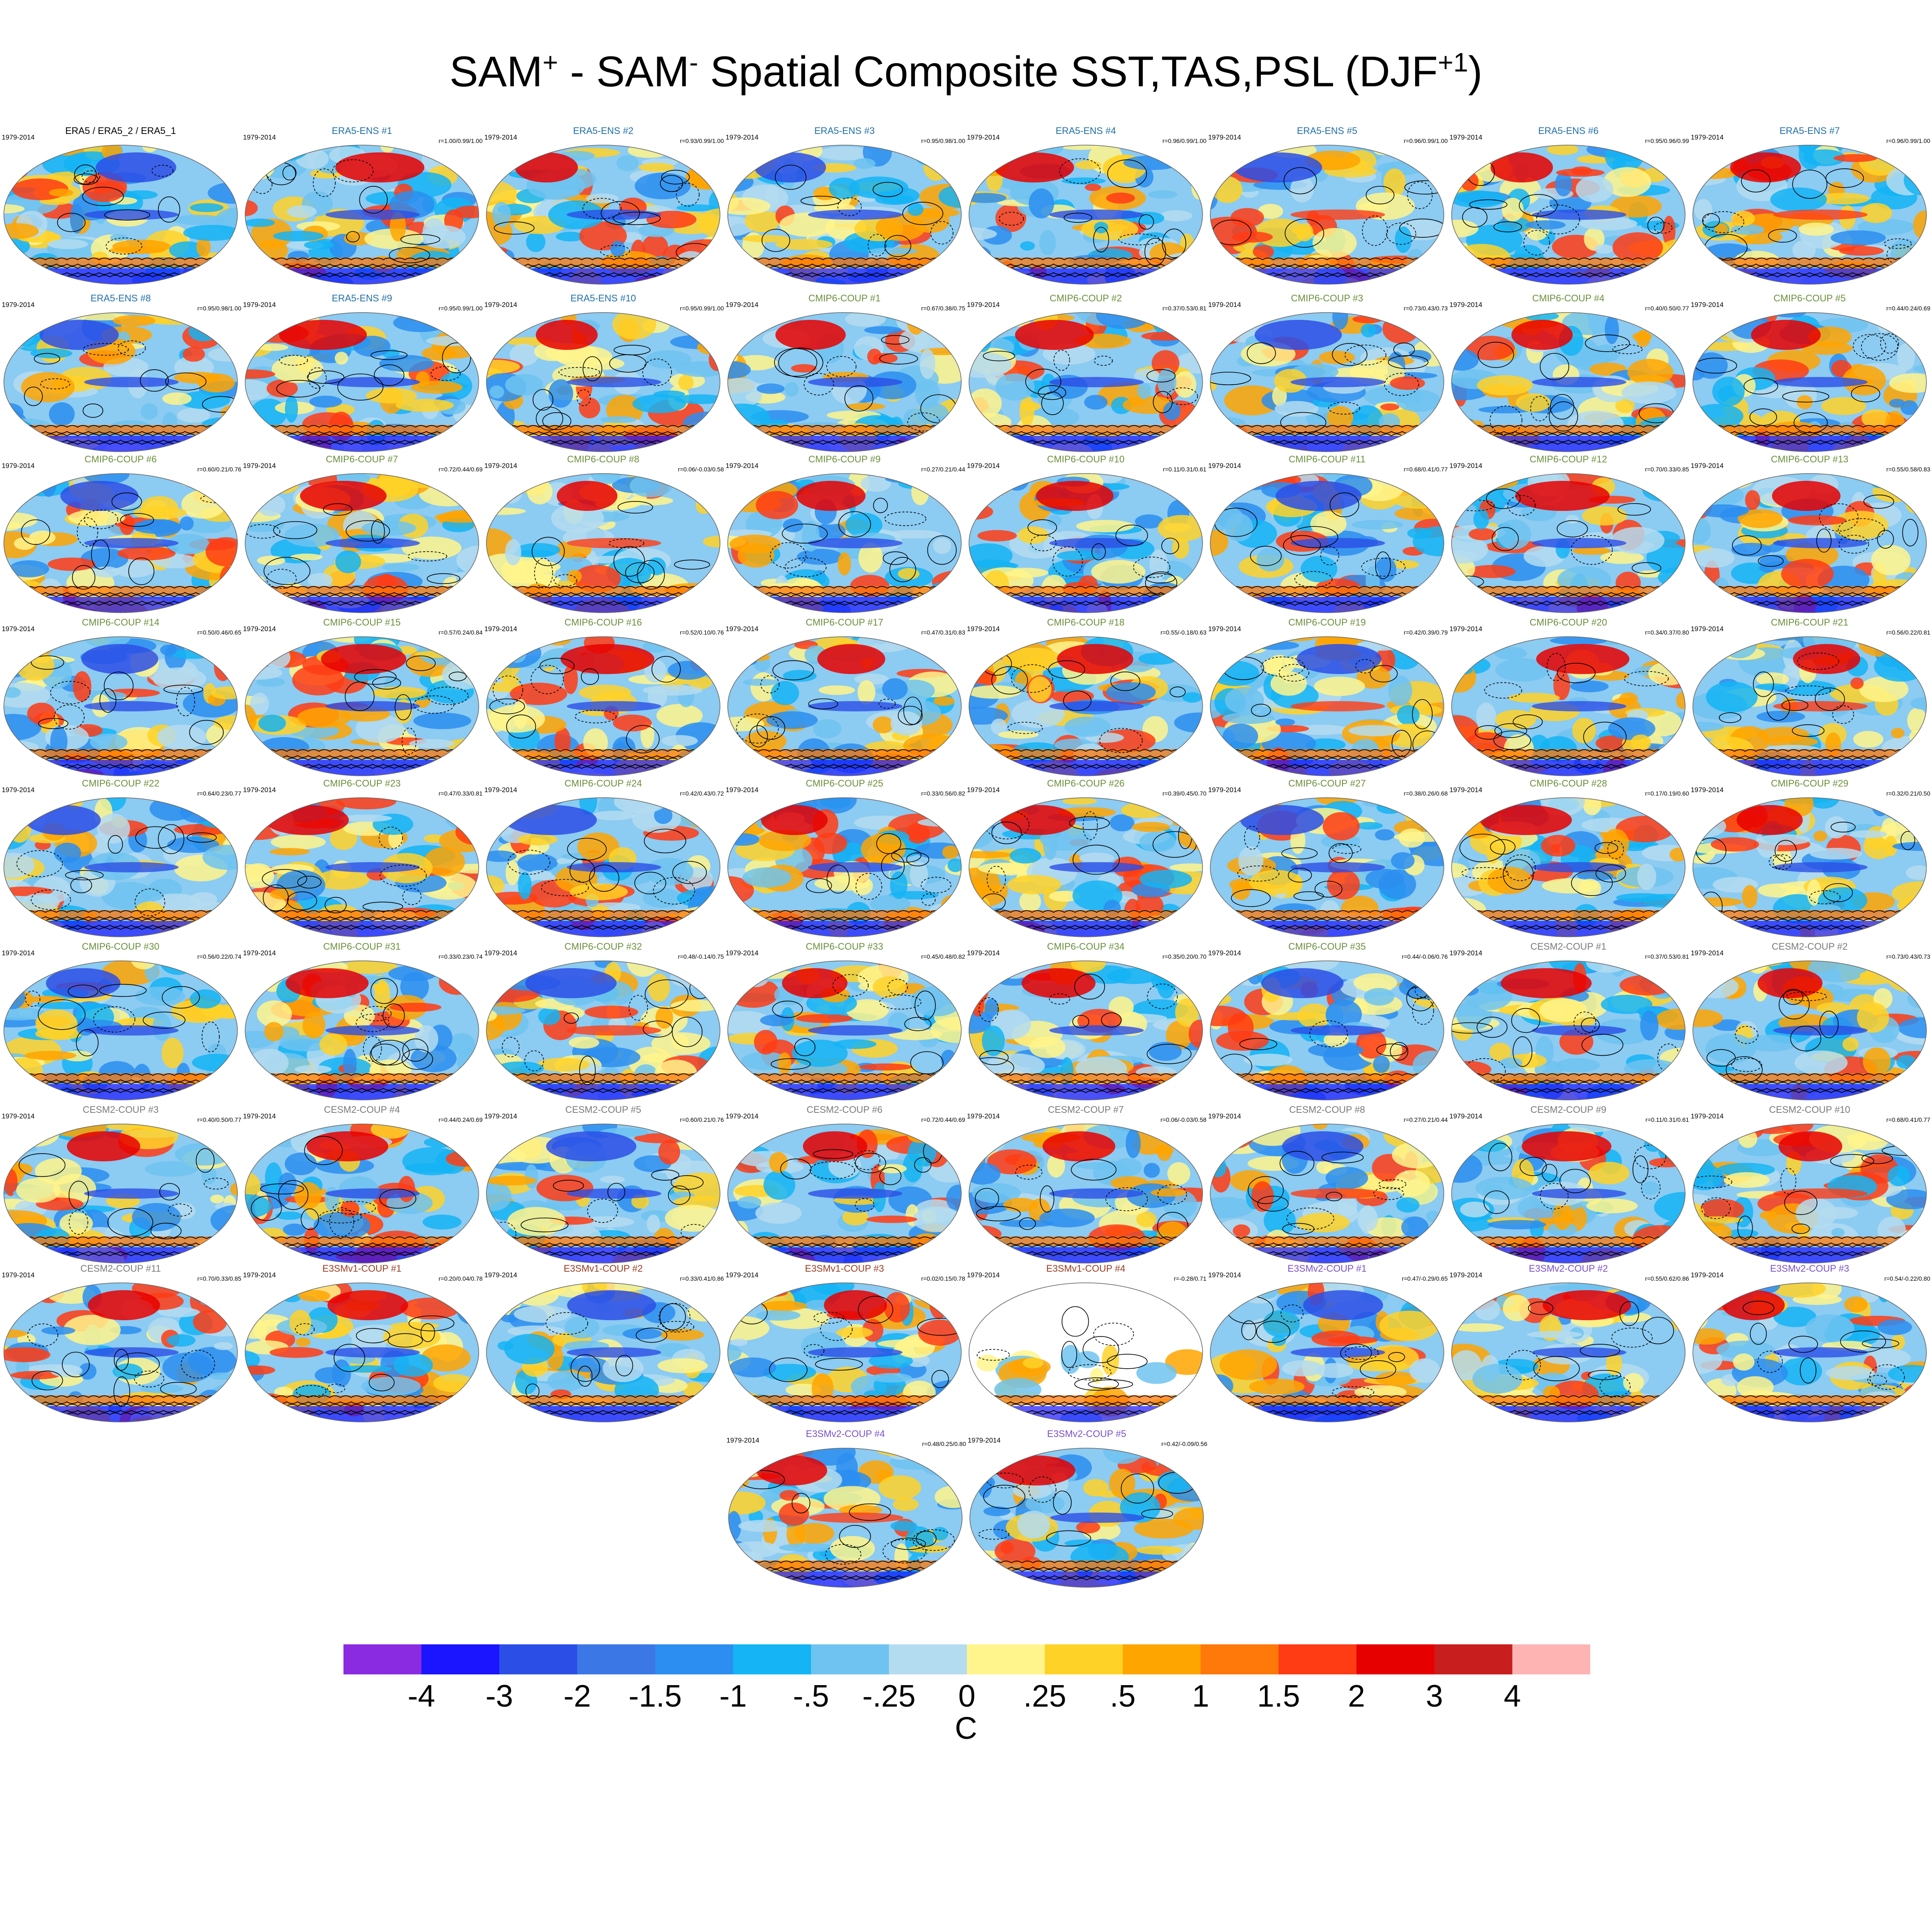 This screenshot has width=1932, height=1932. Describe the element at coordinates (943, 470) in the screenshot. I see `panel-pattern-correlation: r=0.27/0.21/0.44` at that location.